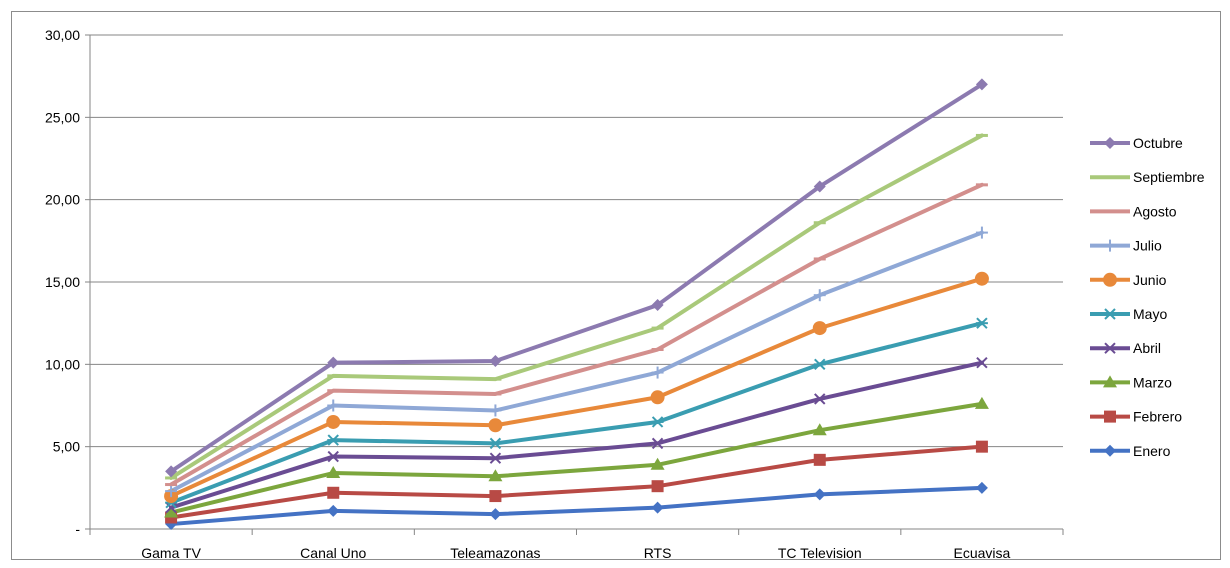 The height and width of the screenshot is (568, 1230). What do you see at coordinates (1152, 451) in the screenshot?
I see `legend-label: Enero` at bounding box center [1152, 451].